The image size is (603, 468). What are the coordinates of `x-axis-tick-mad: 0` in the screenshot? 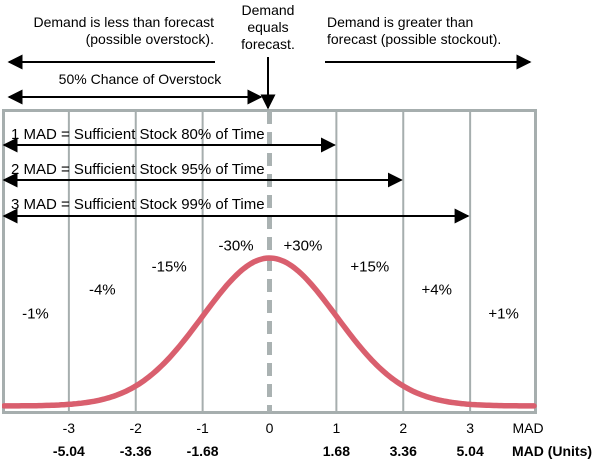 It's located at (269, 428).